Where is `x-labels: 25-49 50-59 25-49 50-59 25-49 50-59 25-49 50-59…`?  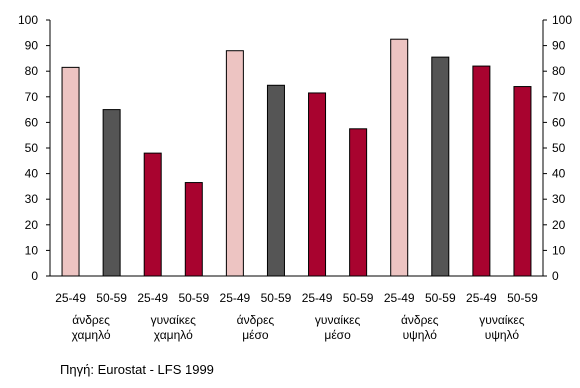 x-labels: 25-49 50-59 25-49 50-59 25-49 50-59 25-49 50-59… is located at coordinates (296, 316).